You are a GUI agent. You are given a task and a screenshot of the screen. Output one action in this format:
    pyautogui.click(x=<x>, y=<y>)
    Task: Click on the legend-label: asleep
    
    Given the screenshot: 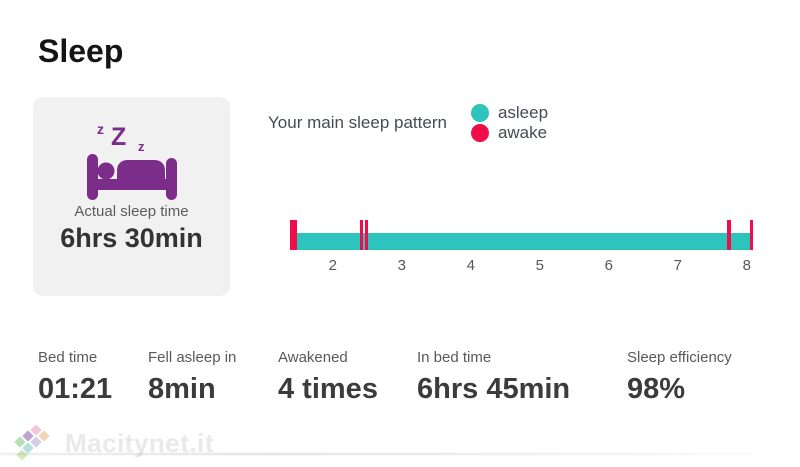 What is the action you would take?
    pyautogui.click(x=523, y=112)
    